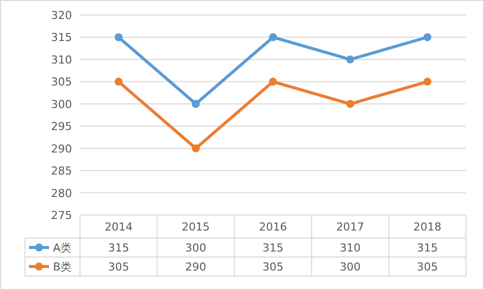 The width and height of the screenshot is (484, 290). I want to click on x-tick-label: 2018, so click(427, 227).